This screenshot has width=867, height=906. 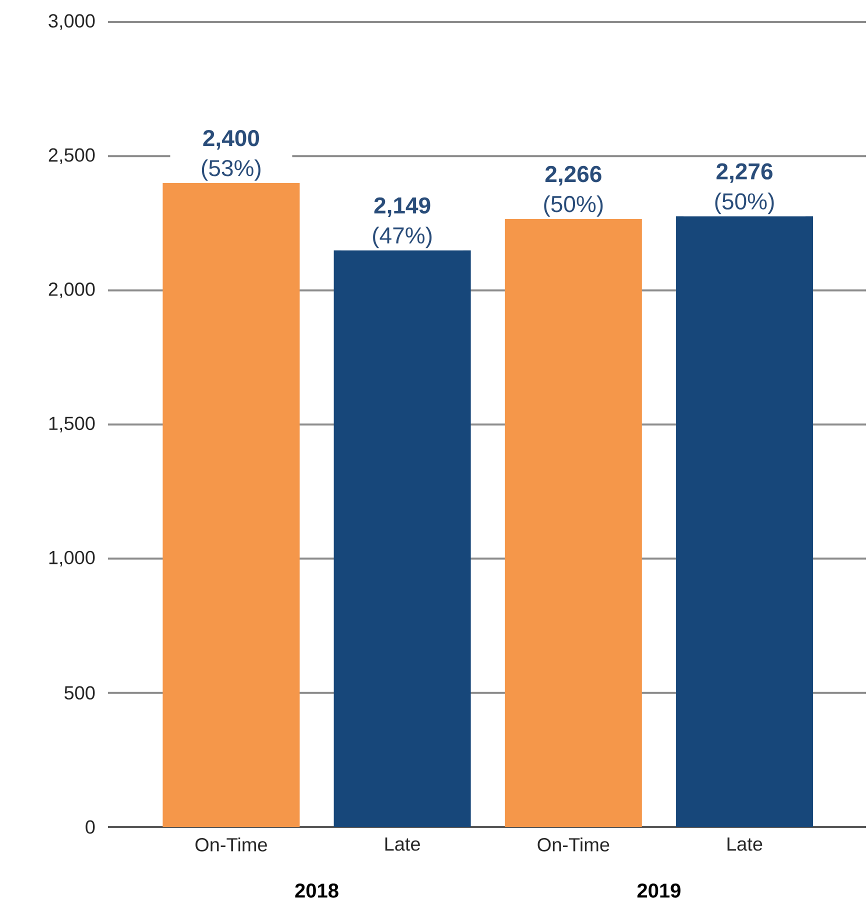 I want to click on y-tick-label: 500, so click(x=79, y=693).